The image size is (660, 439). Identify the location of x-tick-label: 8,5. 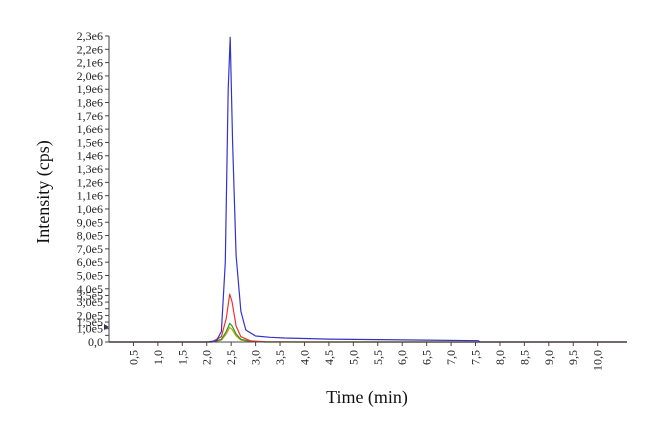
(524, 357).